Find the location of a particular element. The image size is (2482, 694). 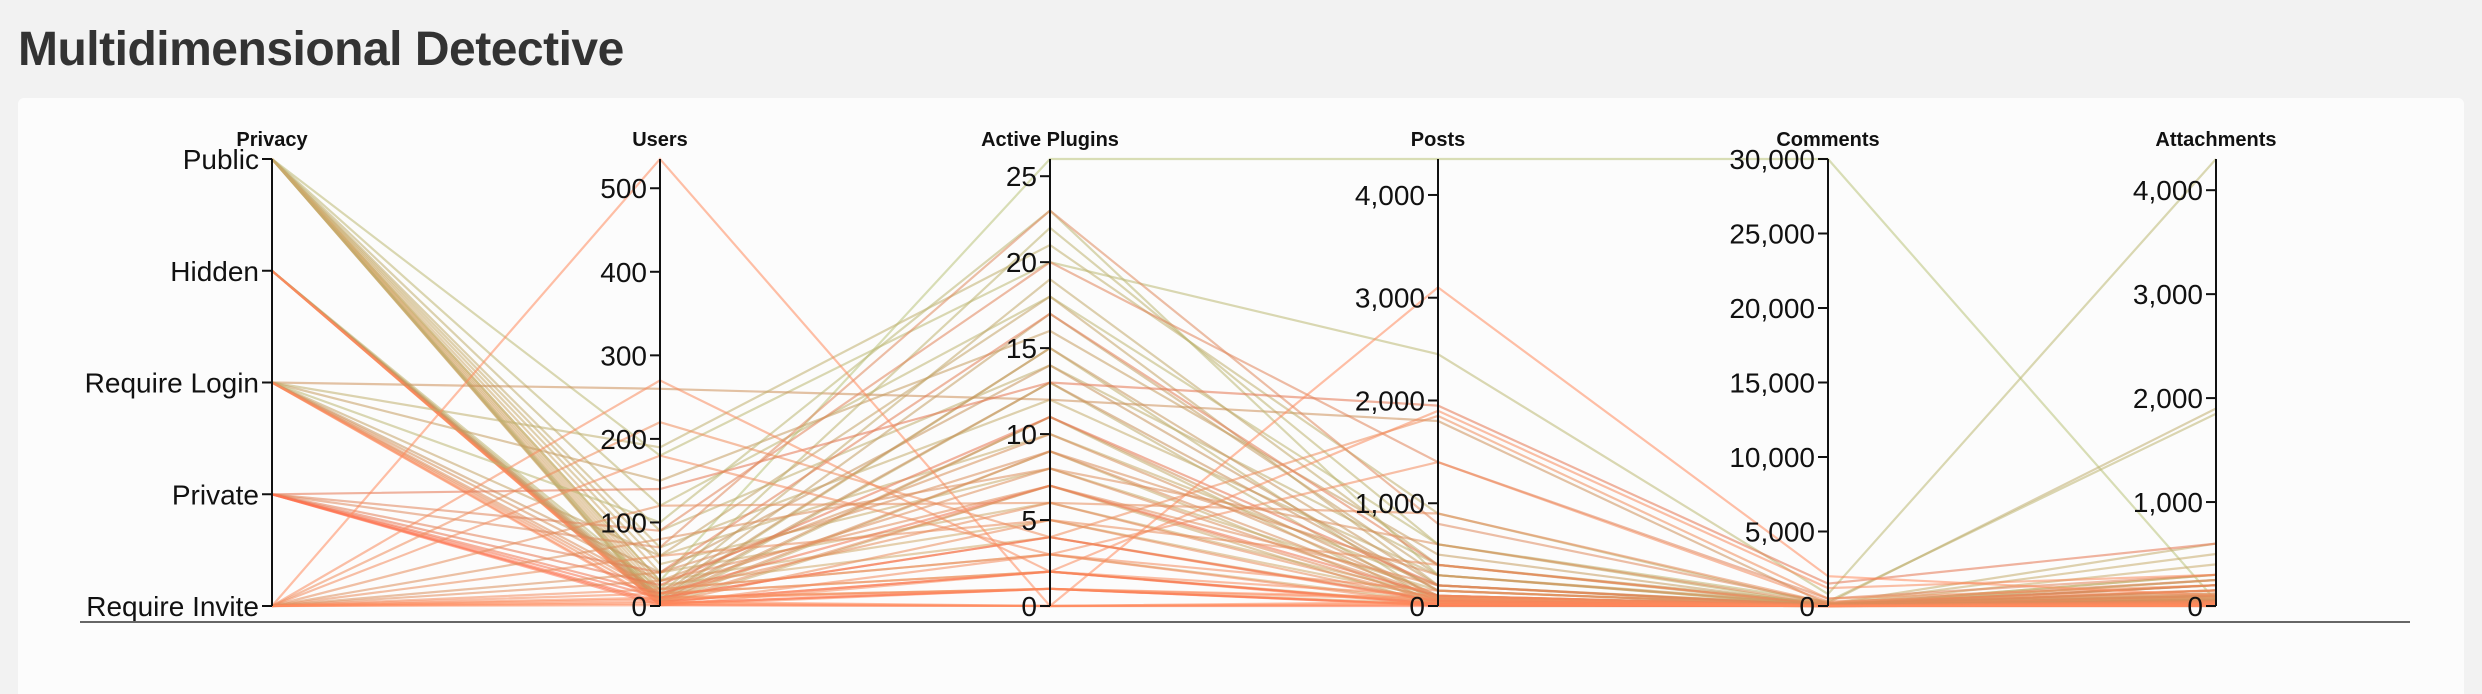

page-title: Multidimensional Detective is located at coordinates (321, 49).